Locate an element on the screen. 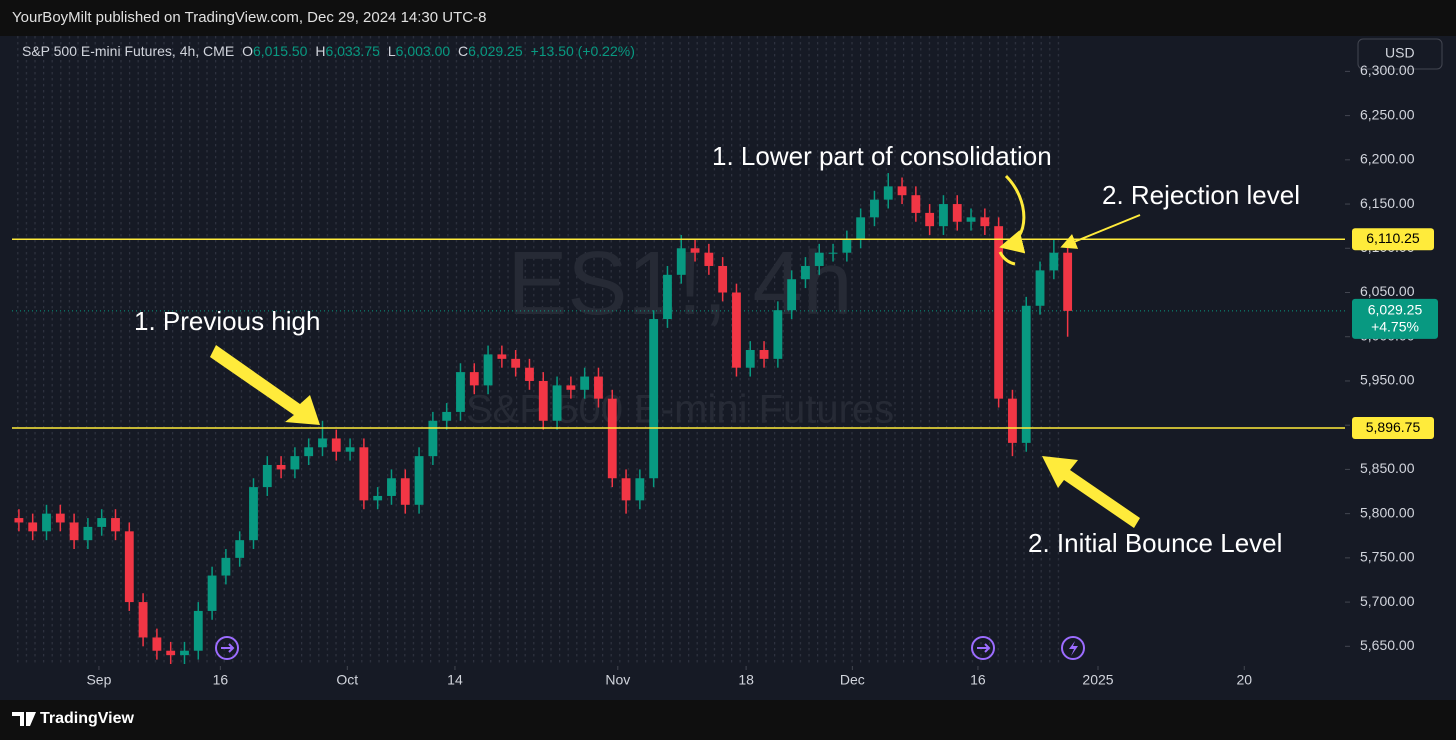 The image size is (1456, 740). x-tick-label: Nov is located at coordinates (617, 680).